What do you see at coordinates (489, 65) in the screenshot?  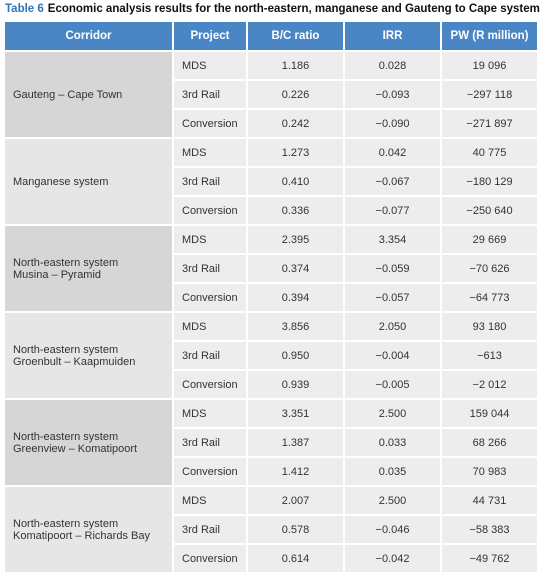 I see `value-cell: 19 096` at bounding box center [489, 65].